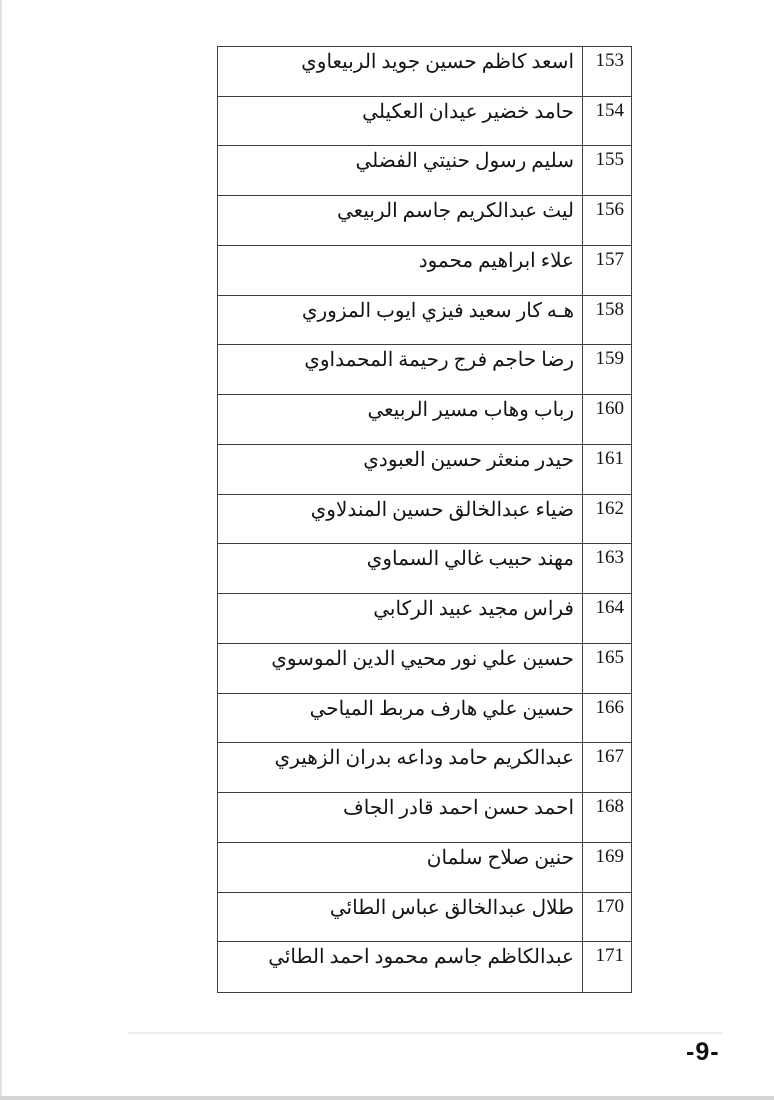 This screenshot has height=1100, width=774. I want to click on row-number-cell: 163, so click(606, 569).